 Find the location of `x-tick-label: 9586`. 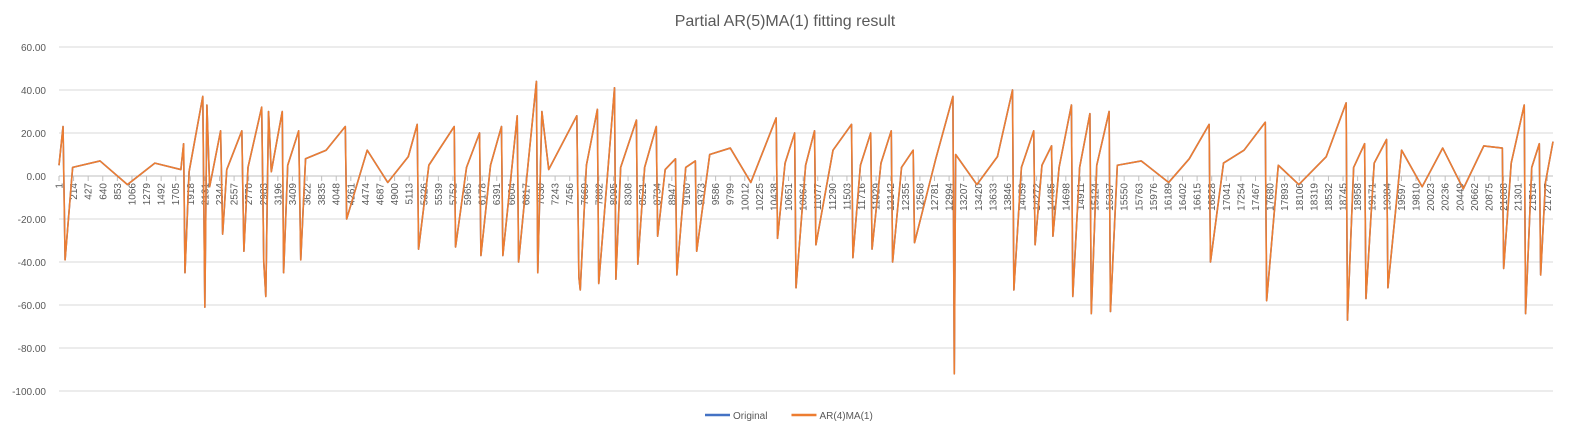

x-tick-label: 9586 is located at coordinates (716, 194).